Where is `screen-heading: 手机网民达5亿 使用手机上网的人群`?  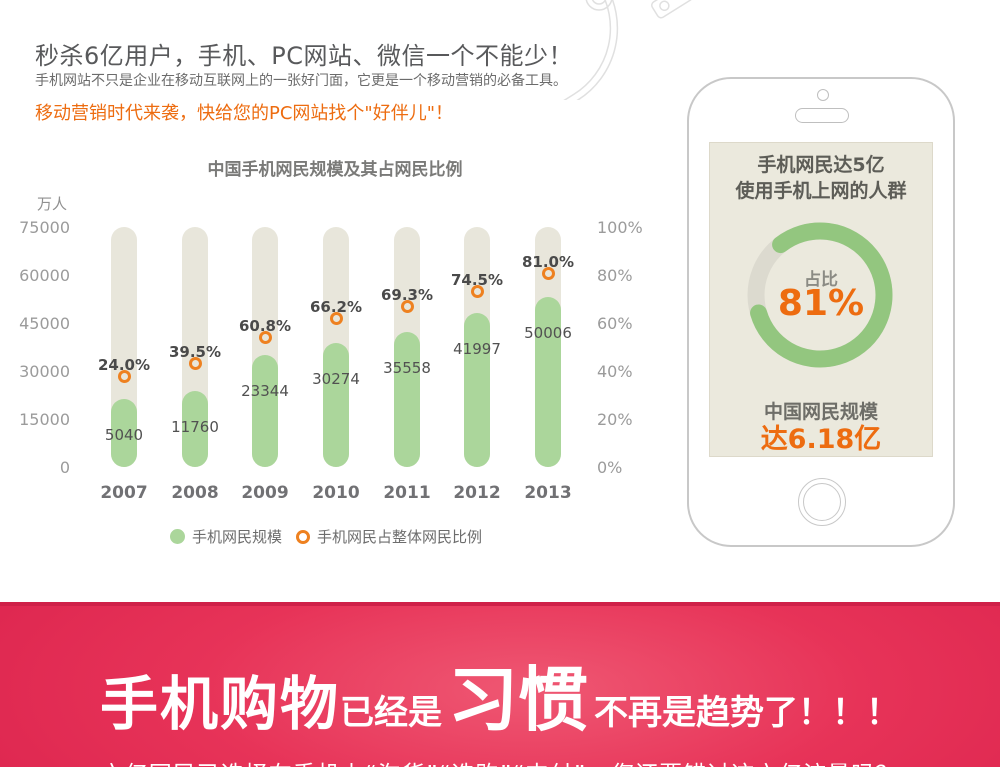
screen-heading: 手机网民达5亿 使用手机上网的人群 is located at coordinates (821, 178).